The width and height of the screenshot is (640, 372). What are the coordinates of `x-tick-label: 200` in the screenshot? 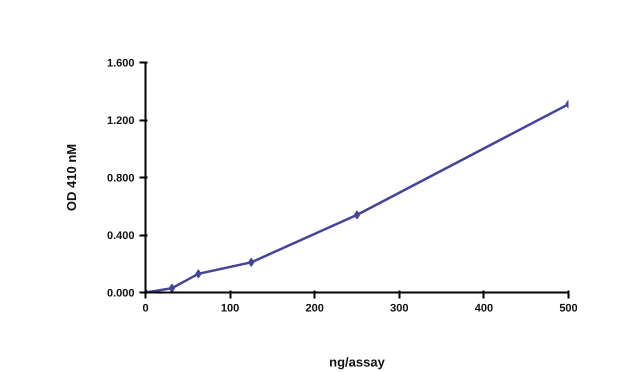 It's located at (315, 308).